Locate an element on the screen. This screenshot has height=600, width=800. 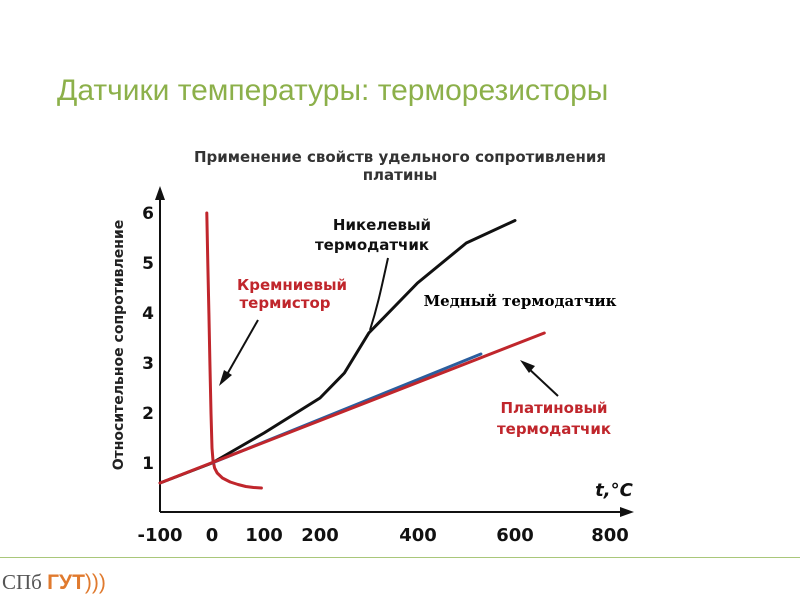
arrow-nickel is located at coordinates (379, 294).